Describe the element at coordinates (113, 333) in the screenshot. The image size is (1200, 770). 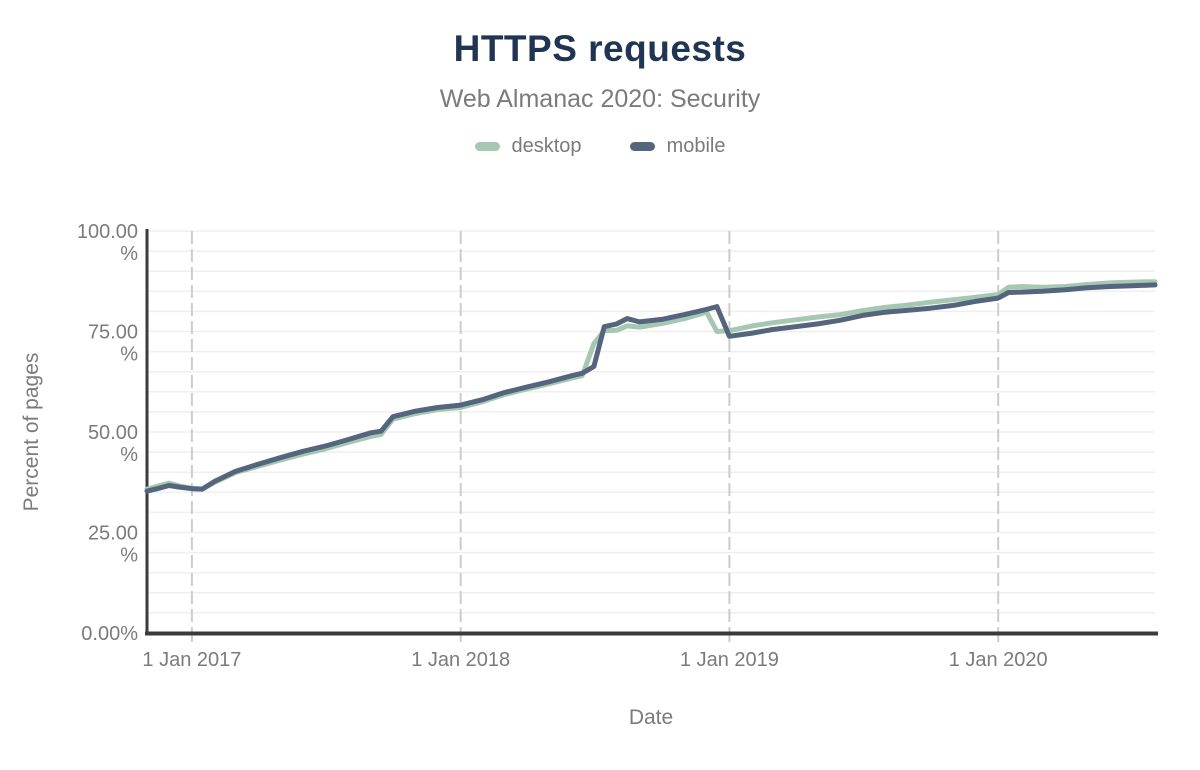
I see `y-tick-label: 75.00` at that location.